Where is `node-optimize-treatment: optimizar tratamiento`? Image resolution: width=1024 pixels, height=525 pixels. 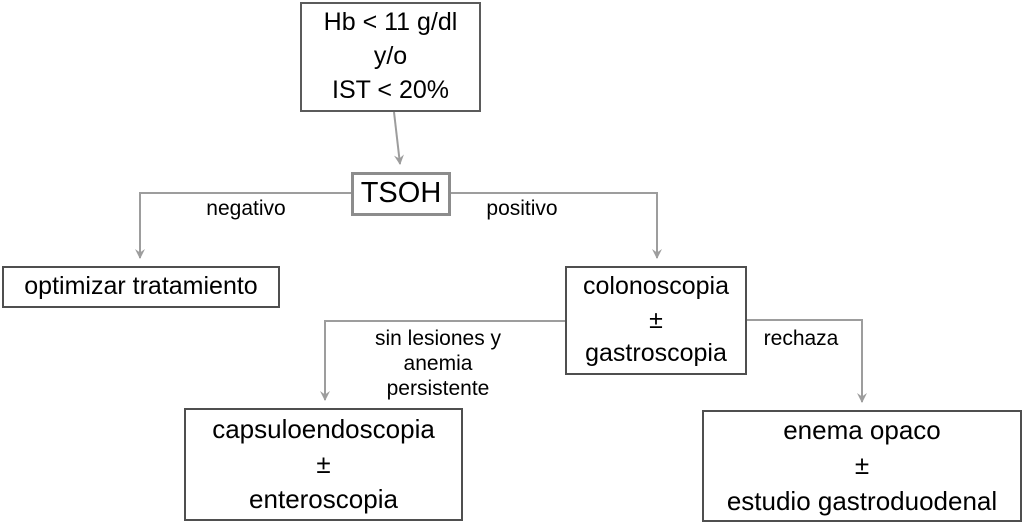 node-optimize-treatment: optimizar tratamiento is located at coordinates (141, 287).